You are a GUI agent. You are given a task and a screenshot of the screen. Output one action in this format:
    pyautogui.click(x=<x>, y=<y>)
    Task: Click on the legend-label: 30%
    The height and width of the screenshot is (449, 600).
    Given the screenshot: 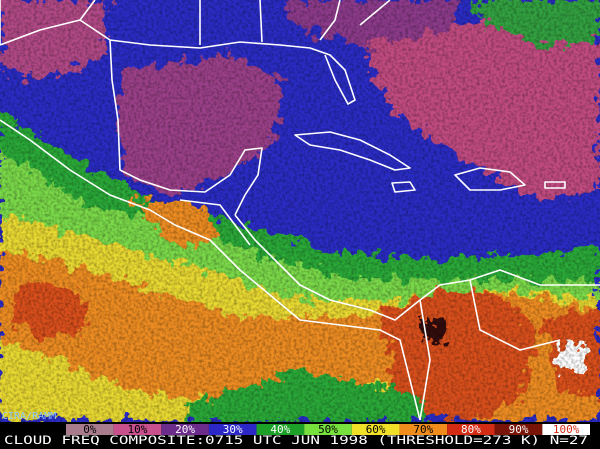 What is the action you would take?
    pyautogui.click(x=233, y=429)
    